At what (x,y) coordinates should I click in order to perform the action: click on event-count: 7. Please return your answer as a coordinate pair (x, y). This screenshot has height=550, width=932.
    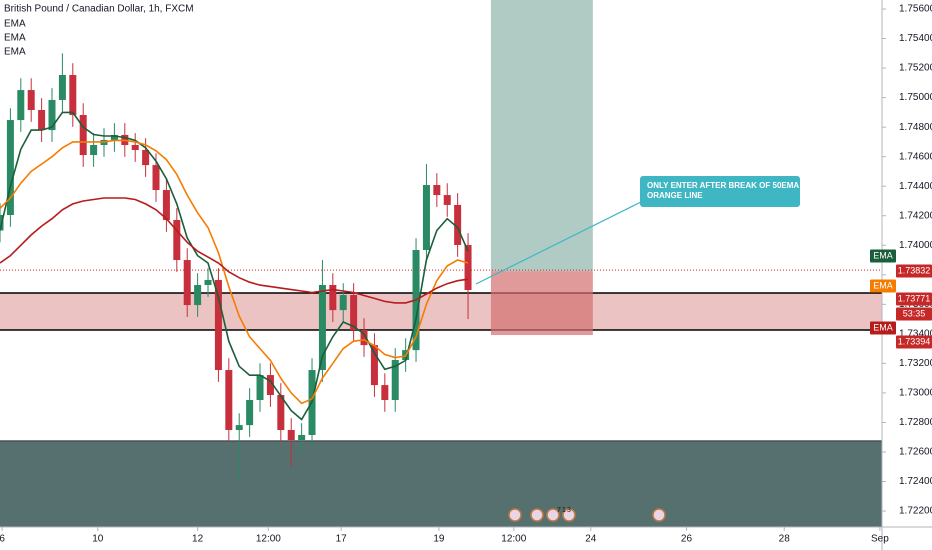
    Looking at the image, I should click on (559, 510).